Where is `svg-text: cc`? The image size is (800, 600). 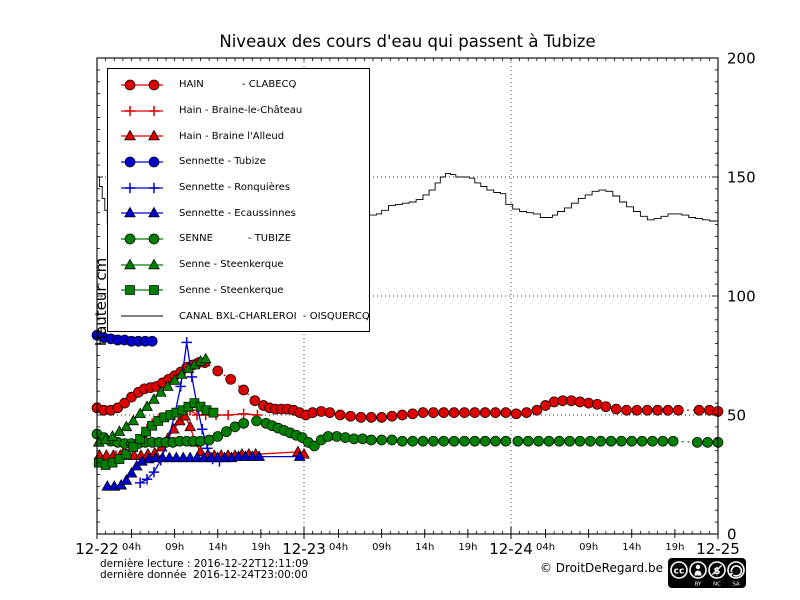
svg-text: cc is located at coordinates (679, 572).